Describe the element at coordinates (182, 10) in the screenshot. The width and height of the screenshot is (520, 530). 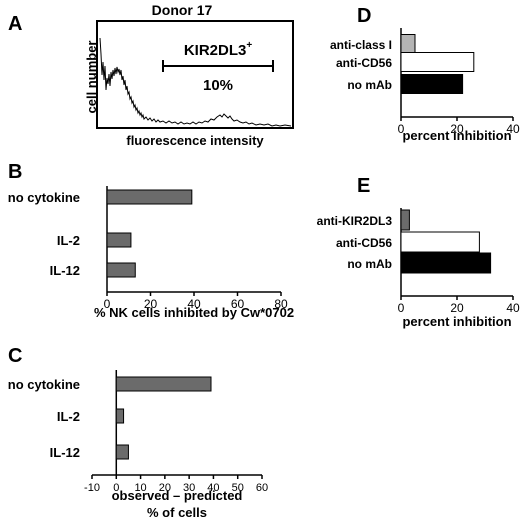
I see `panel-a-title: Donor 17` at that location.